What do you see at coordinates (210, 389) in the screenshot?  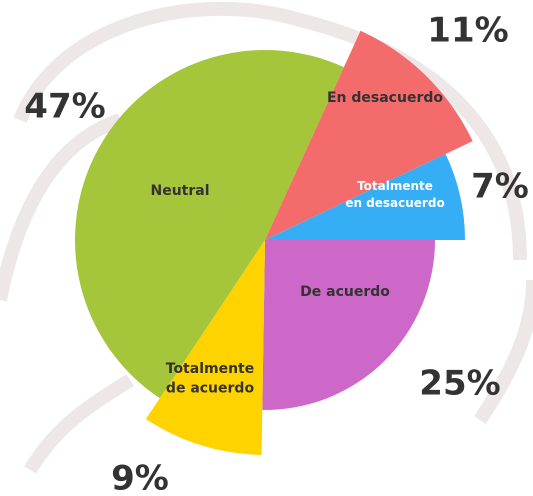 I see `slice-label-line: de acuerdo` at bounding box center [210, 389].